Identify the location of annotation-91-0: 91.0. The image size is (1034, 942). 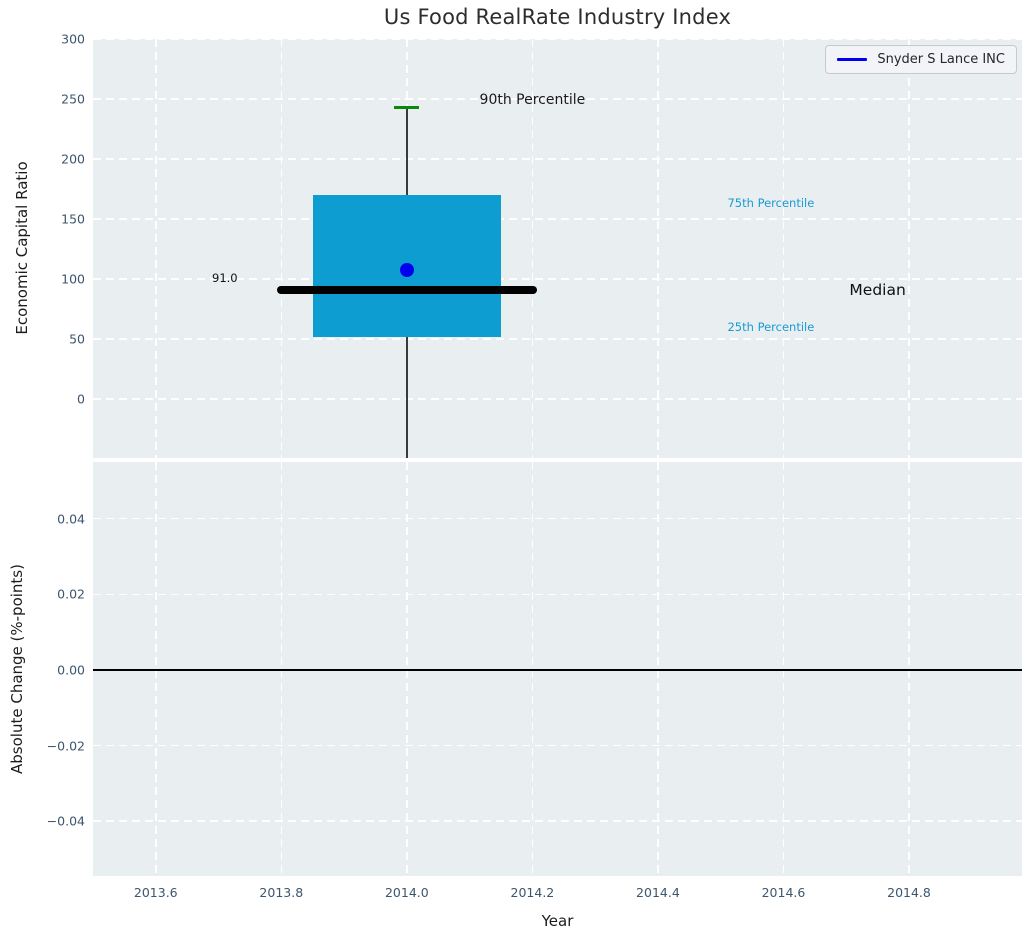
(225, 277).